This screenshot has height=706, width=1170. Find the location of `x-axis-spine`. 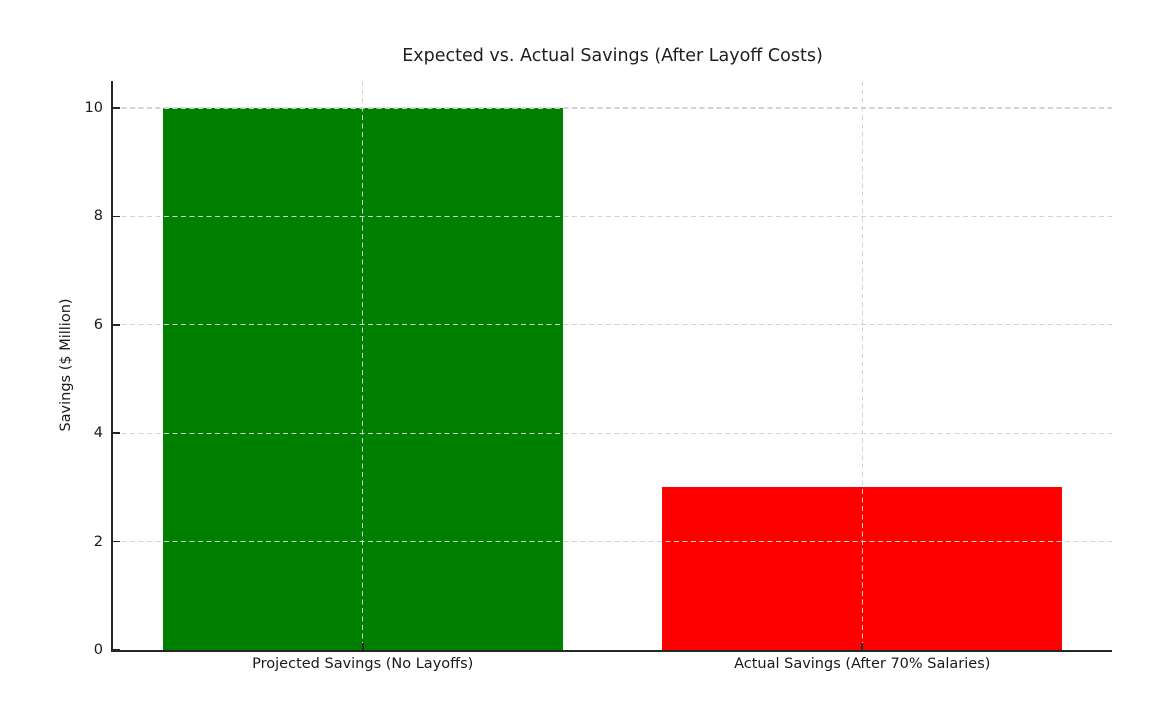

x-axis-spine is located at coordinates (611, 651).